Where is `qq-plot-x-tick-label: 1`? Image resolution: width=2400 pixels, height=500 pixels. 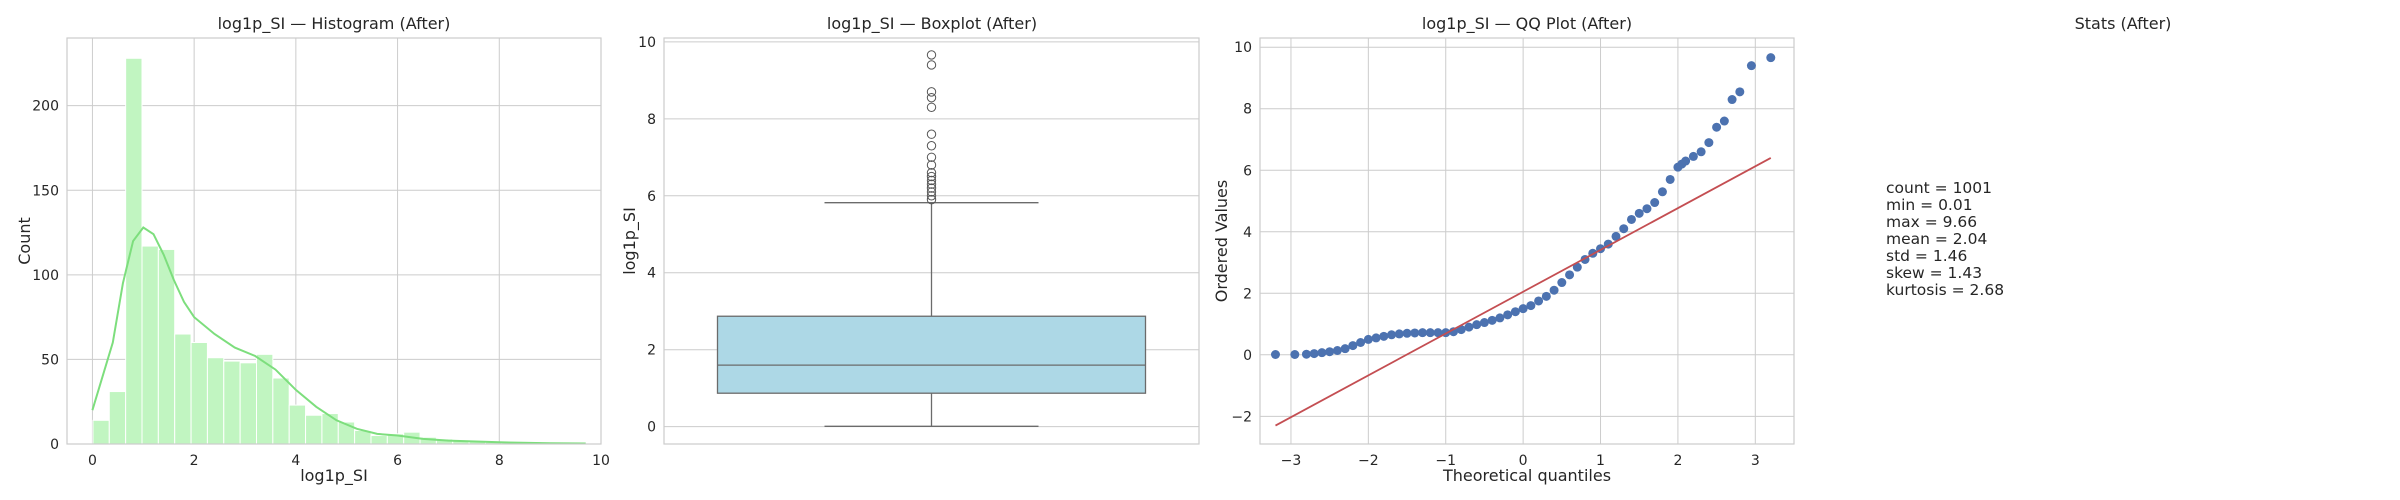
qq-plot-x-tick-label: 1 is located at coordinates (1600, 461).